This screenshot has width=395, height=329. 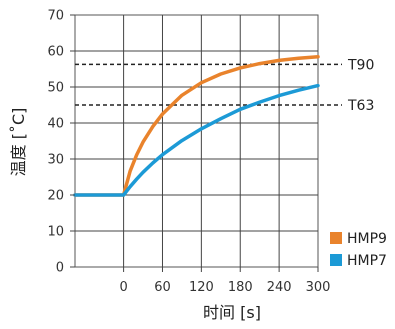 I want to click on legend: HMP9 HMP7, so click(x=358, y=250).